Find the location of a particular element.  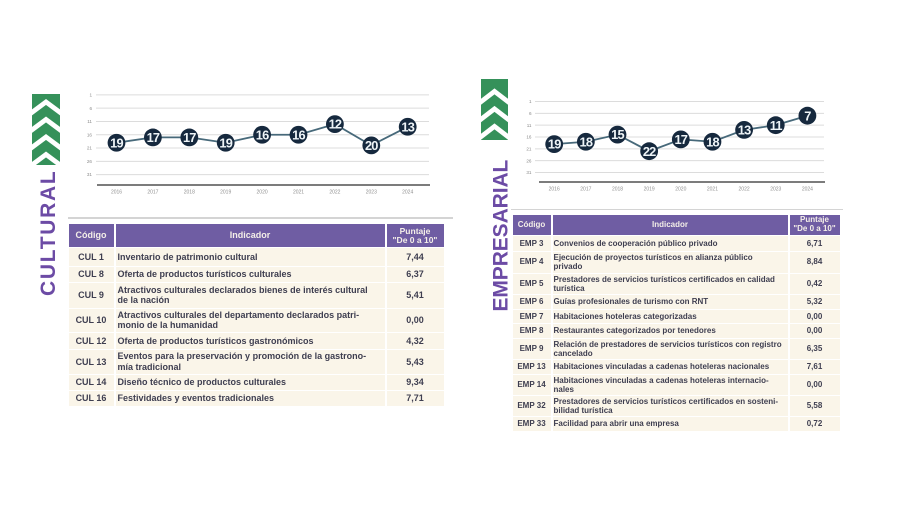

svg-text: 22 is located at coordinates (649, 151).